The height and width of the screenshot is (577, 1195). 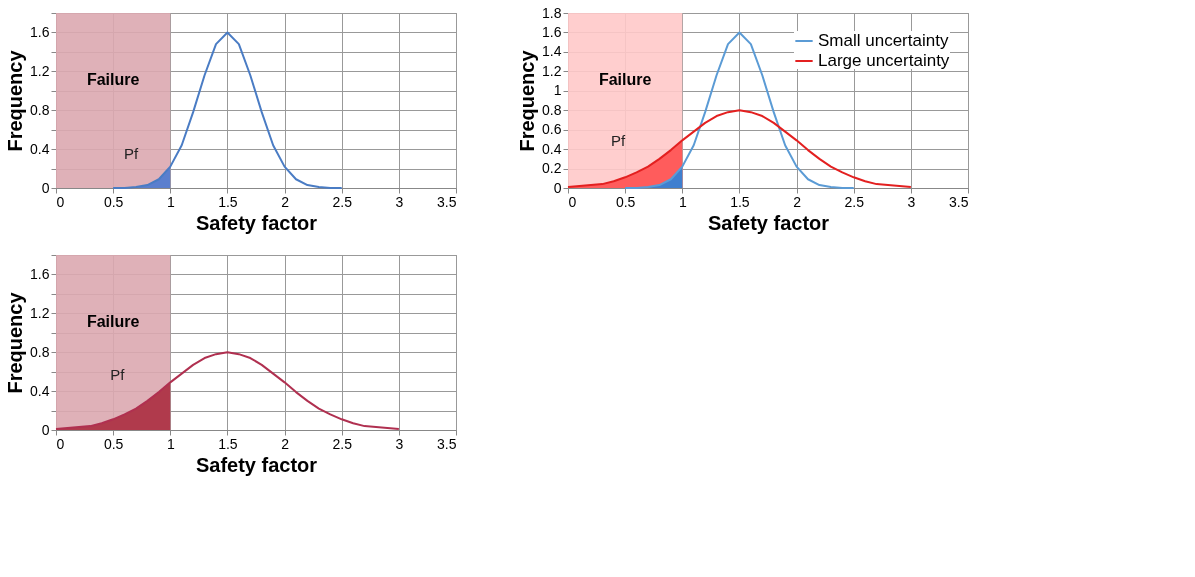 What do you see at coordinates (883, 40) in the screenshot?
I see `legend-label: Small uncertainty` at bounding box center [883, 40].